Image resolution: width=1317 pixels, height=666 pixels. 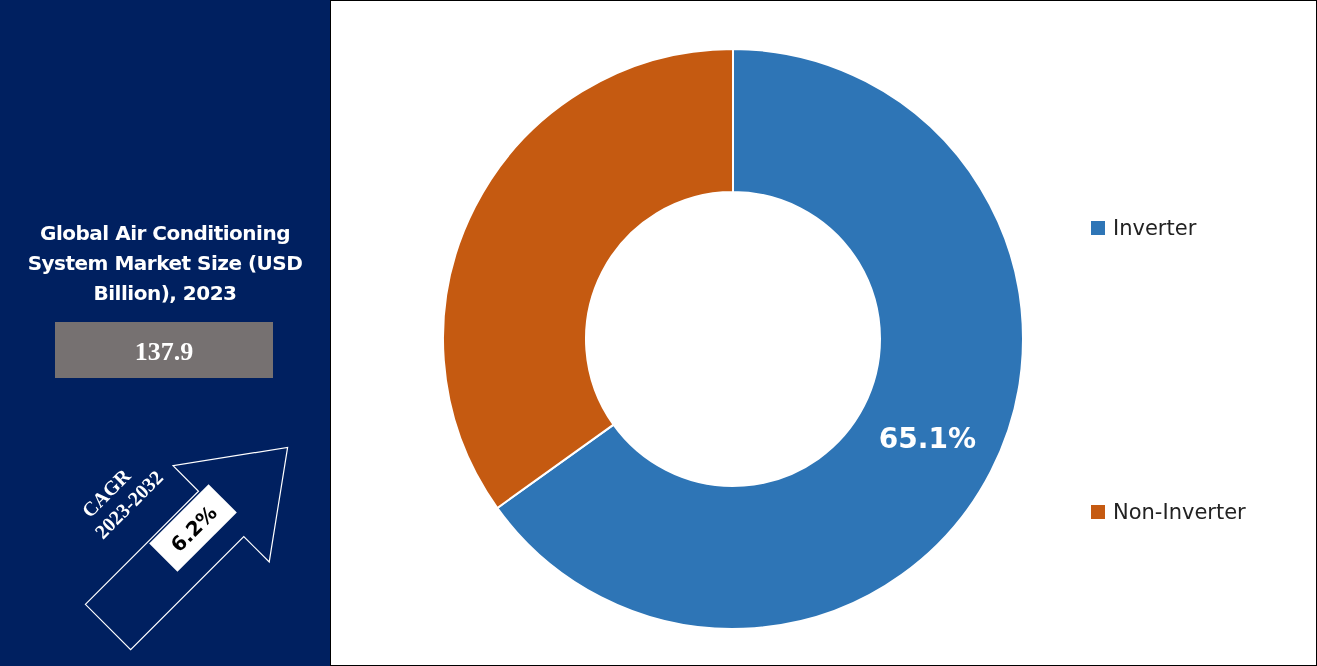 I want to click on legend-label: Non-Inverter, so click(x=1179, y=512).